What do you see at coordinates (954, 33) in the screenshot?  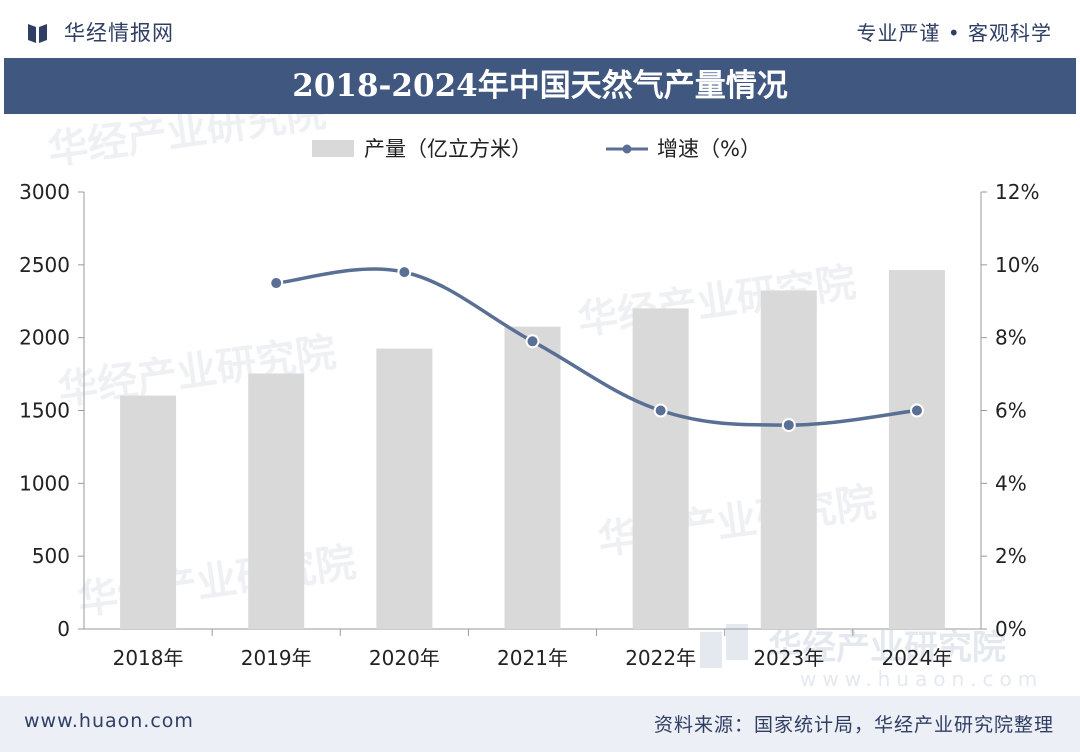 I see `slogan: 专业严谨 • 客观科学` at bounding box center [954, 33].